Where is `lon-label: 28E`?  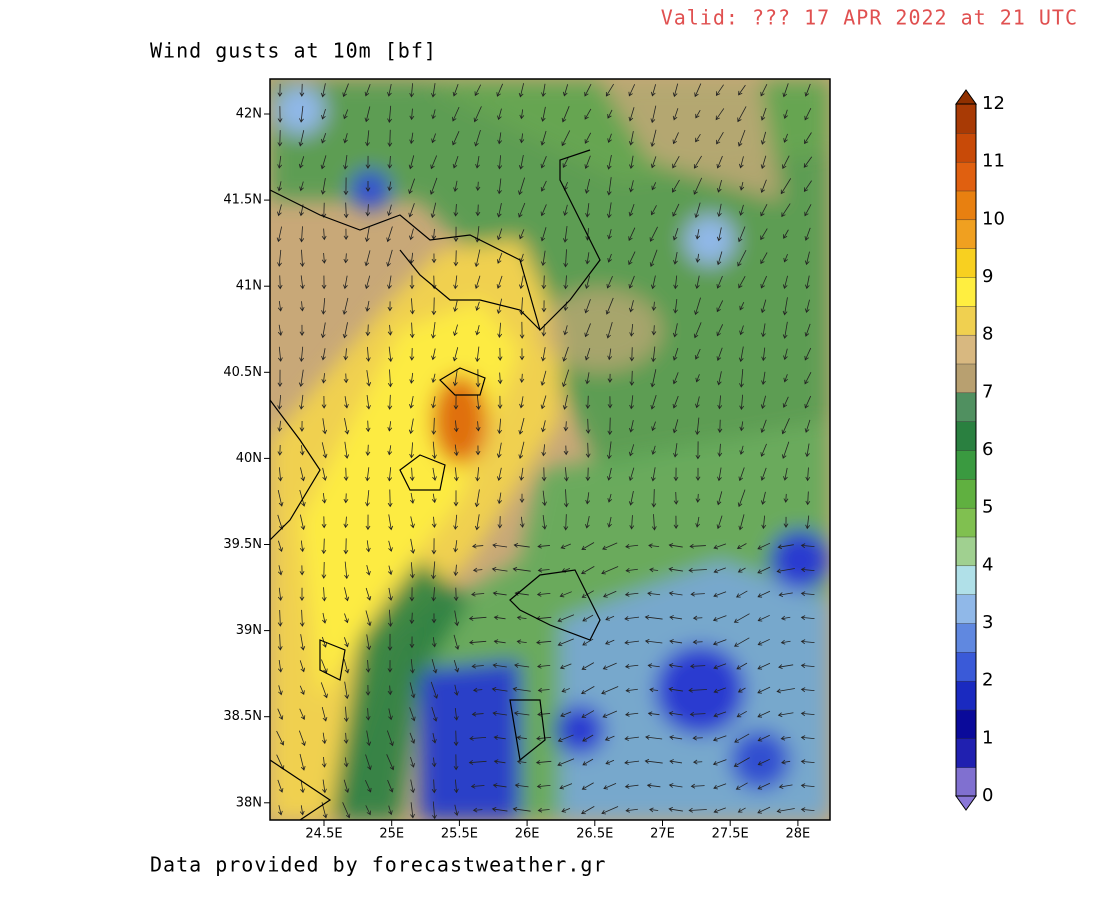
lon-label: 28E is located at coordinates (798, 834).